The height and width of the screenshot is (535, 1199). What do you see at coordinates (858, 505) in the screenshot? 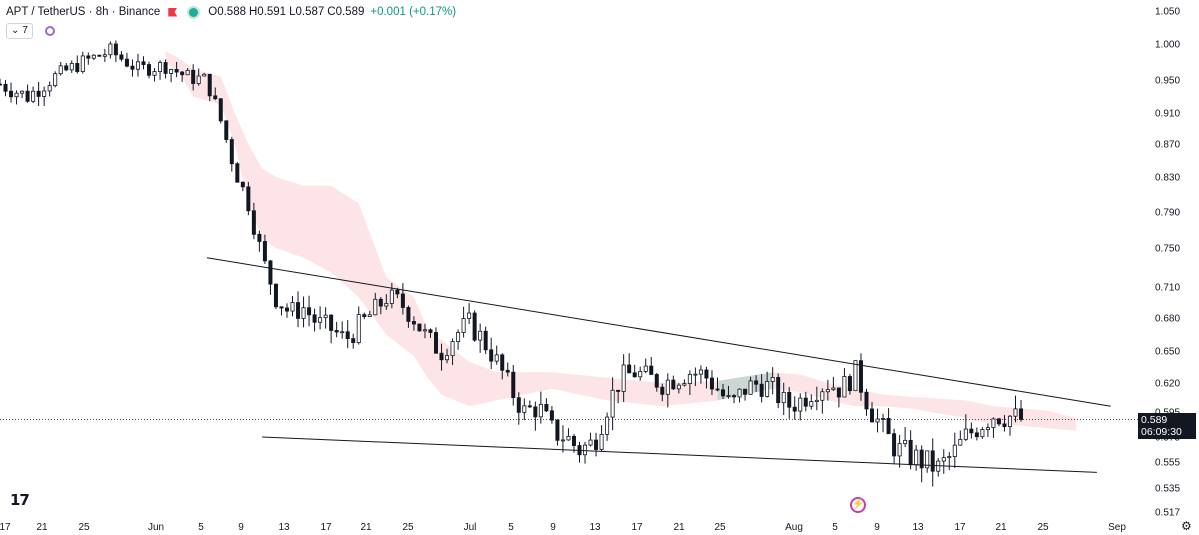
I see `lightning-icon: ⚡` at bounding box center [858, 505].